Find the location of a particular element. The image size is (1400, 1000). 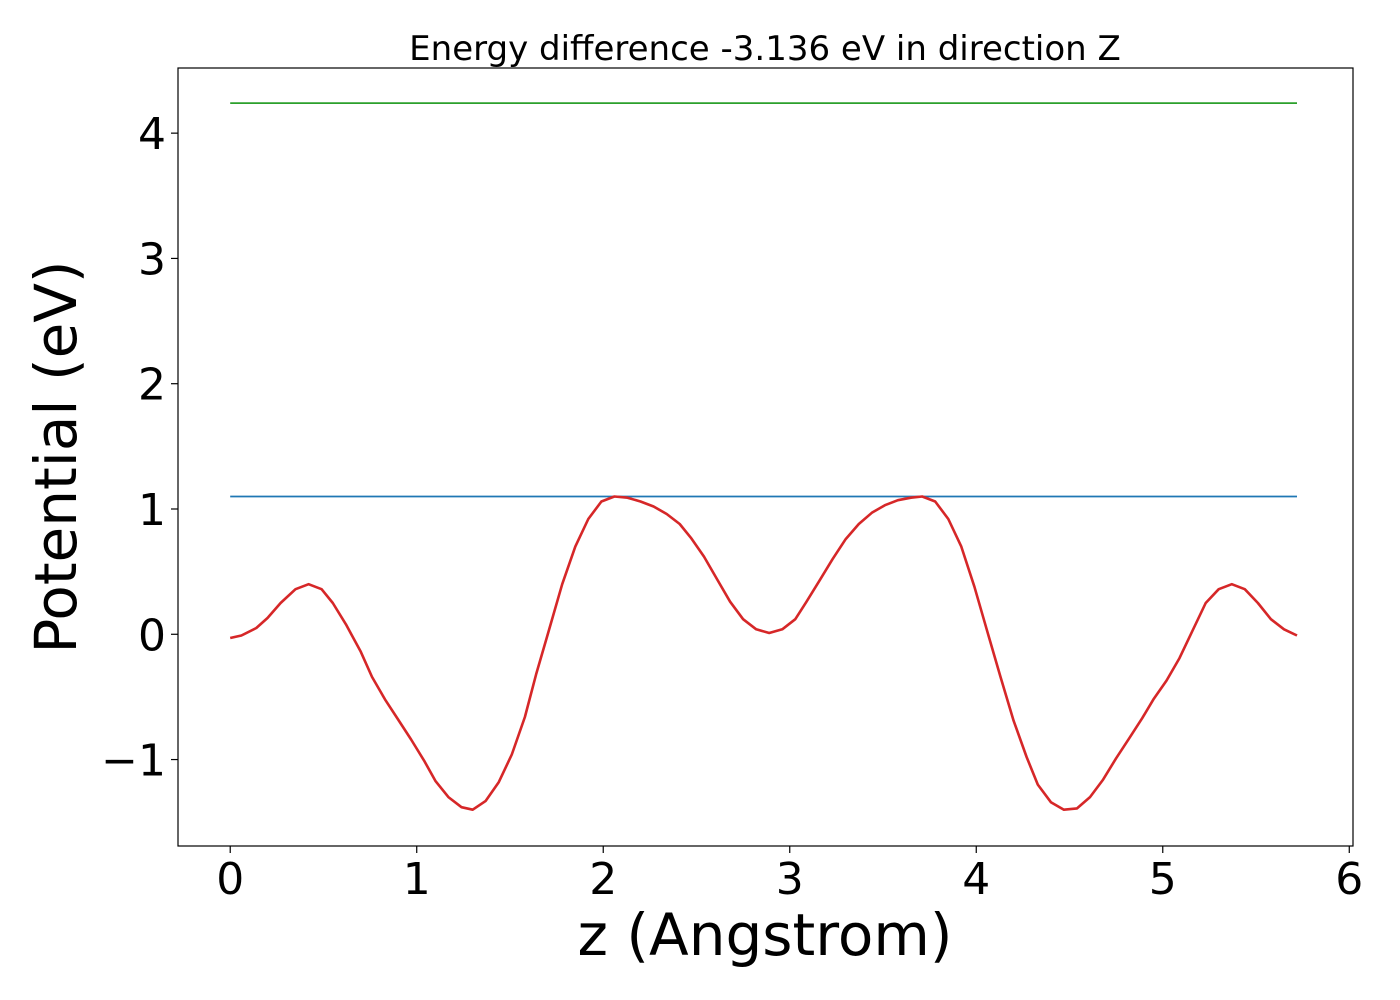

x-axis: 0 1 2 3 4 5 6 is located at coordinates (789, 875).